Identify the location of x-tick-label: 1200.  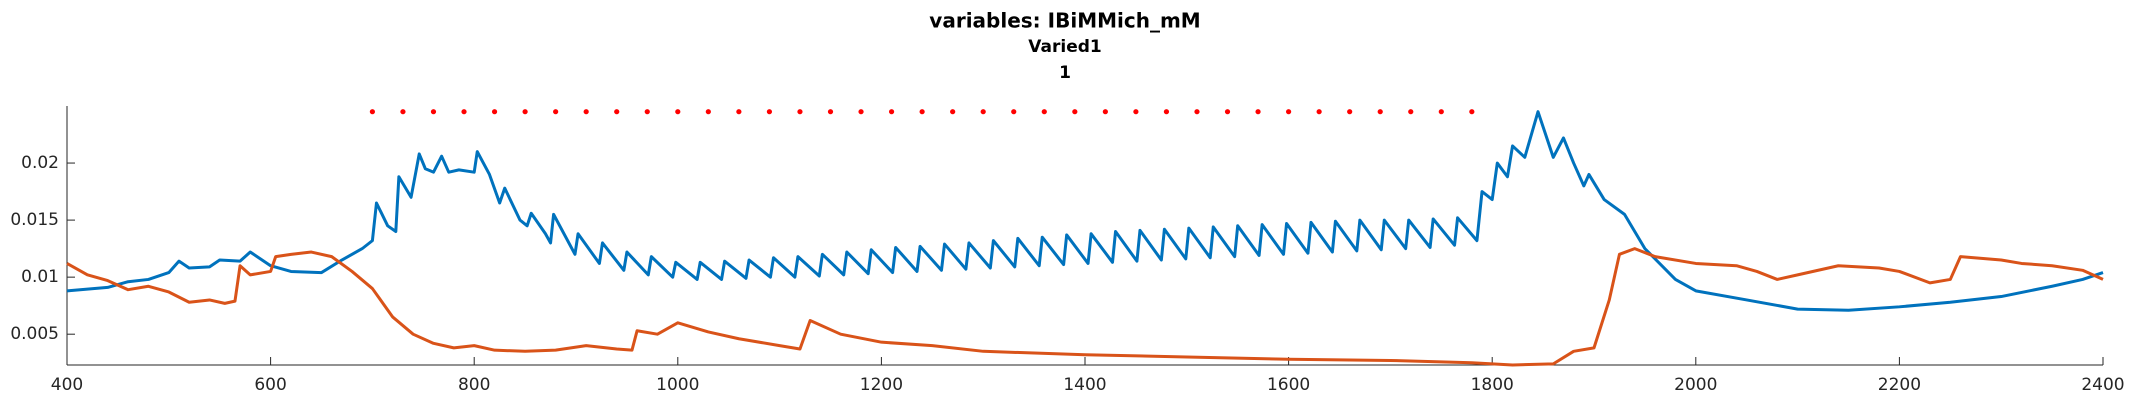
(881, 385).